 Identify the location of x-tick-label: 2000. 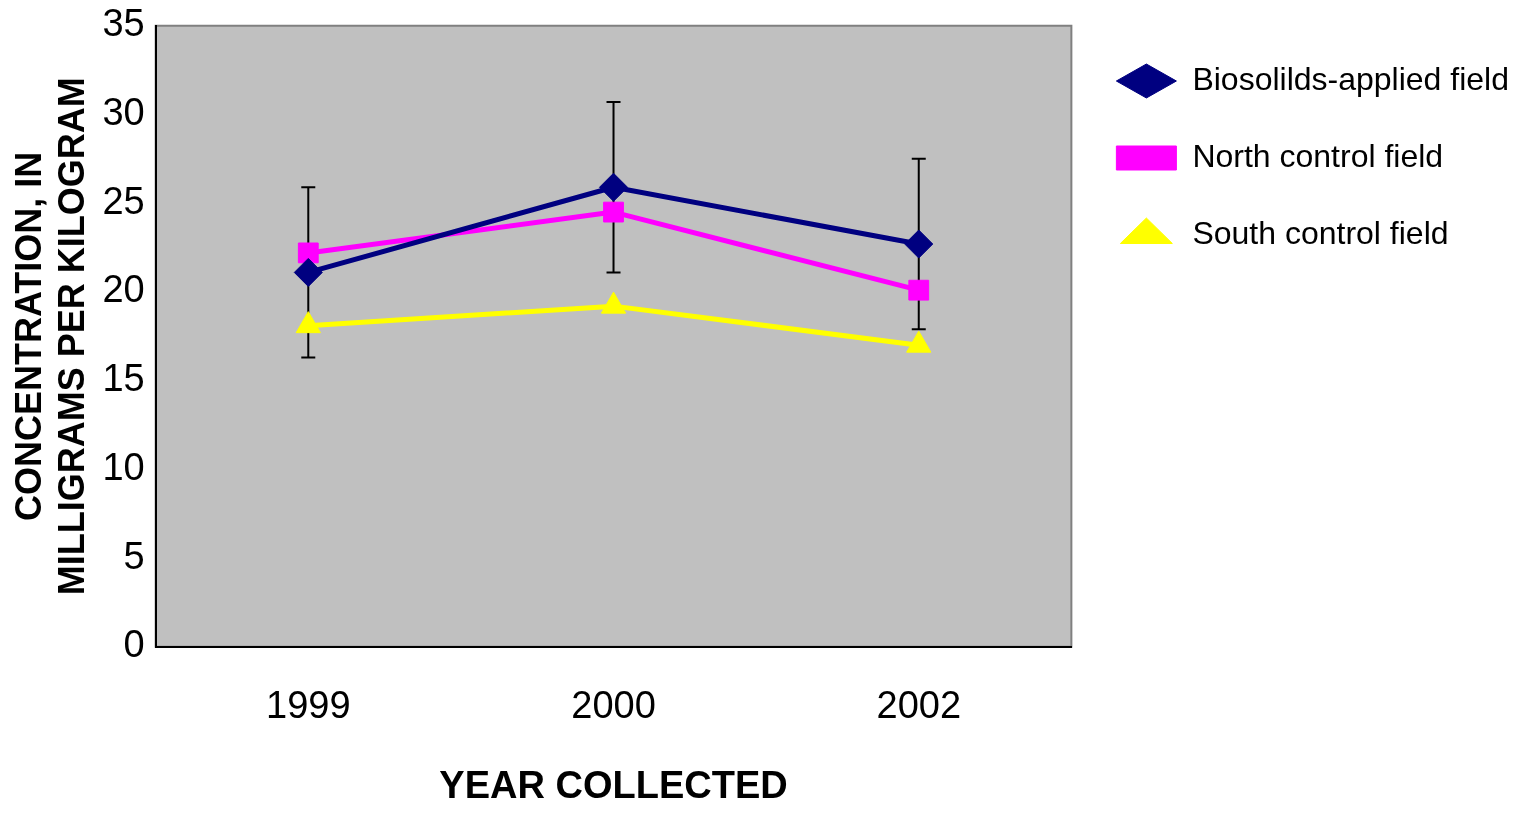
(613, 705).